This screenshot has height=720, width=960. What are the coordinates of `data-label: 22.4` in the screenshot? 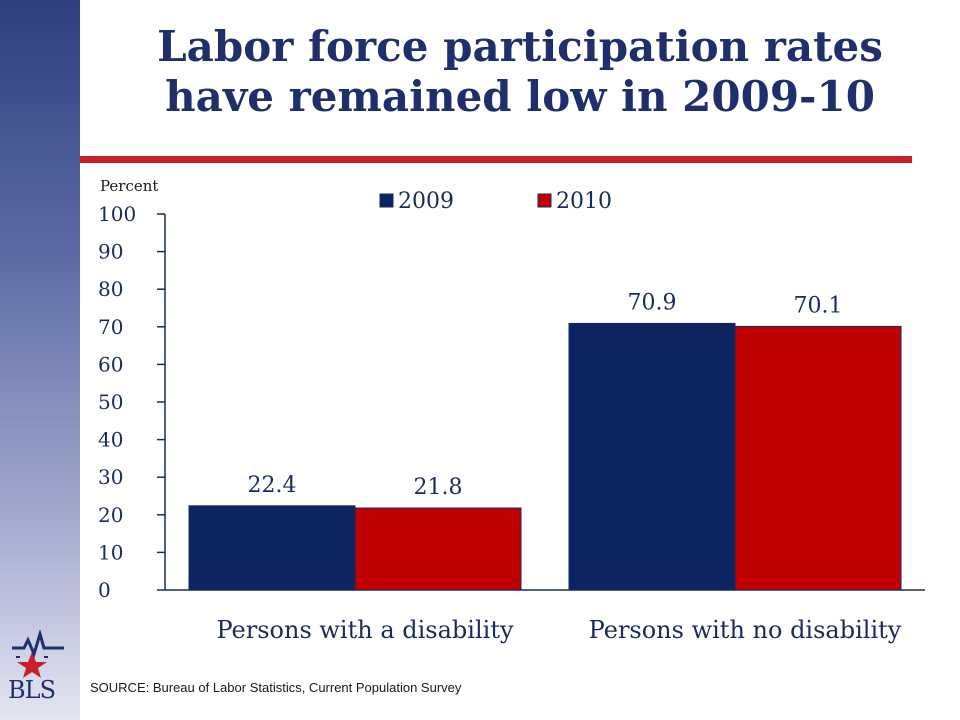 It's located at (272, 485).